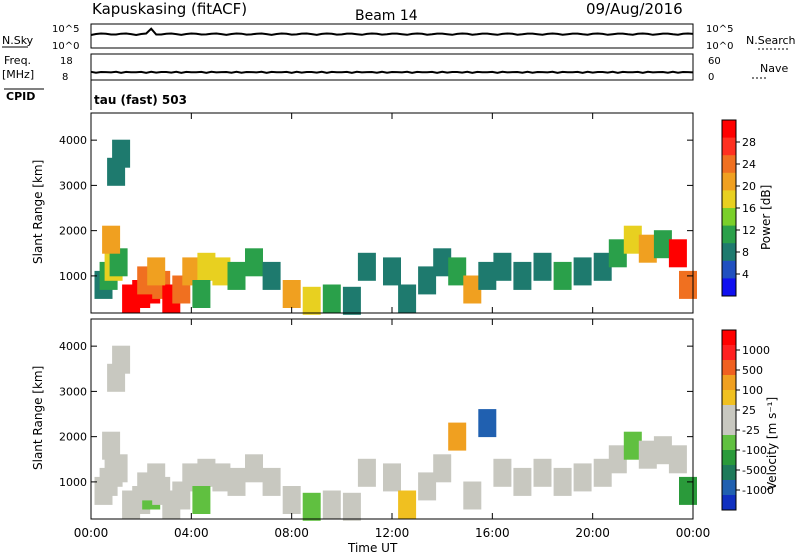  What do you see at coordinates (719, 46) in the screenshot?
I see `nsearch-tick-bottom: 10^0` at bounding box center [719, 46].